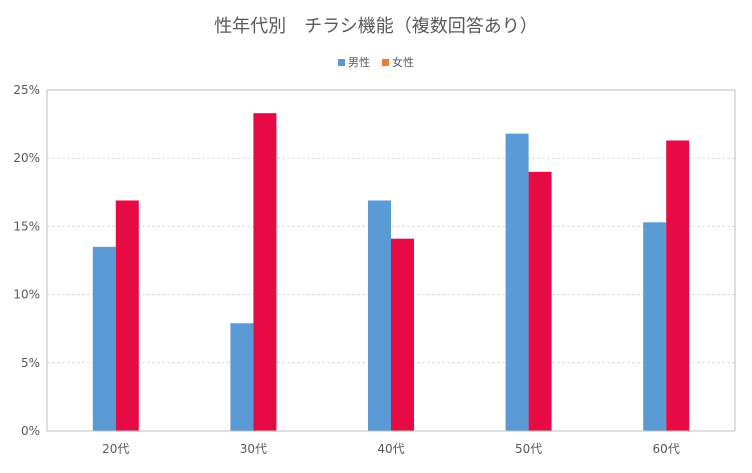  I want to click on legend-item-male: 男性, so click(354, 62).